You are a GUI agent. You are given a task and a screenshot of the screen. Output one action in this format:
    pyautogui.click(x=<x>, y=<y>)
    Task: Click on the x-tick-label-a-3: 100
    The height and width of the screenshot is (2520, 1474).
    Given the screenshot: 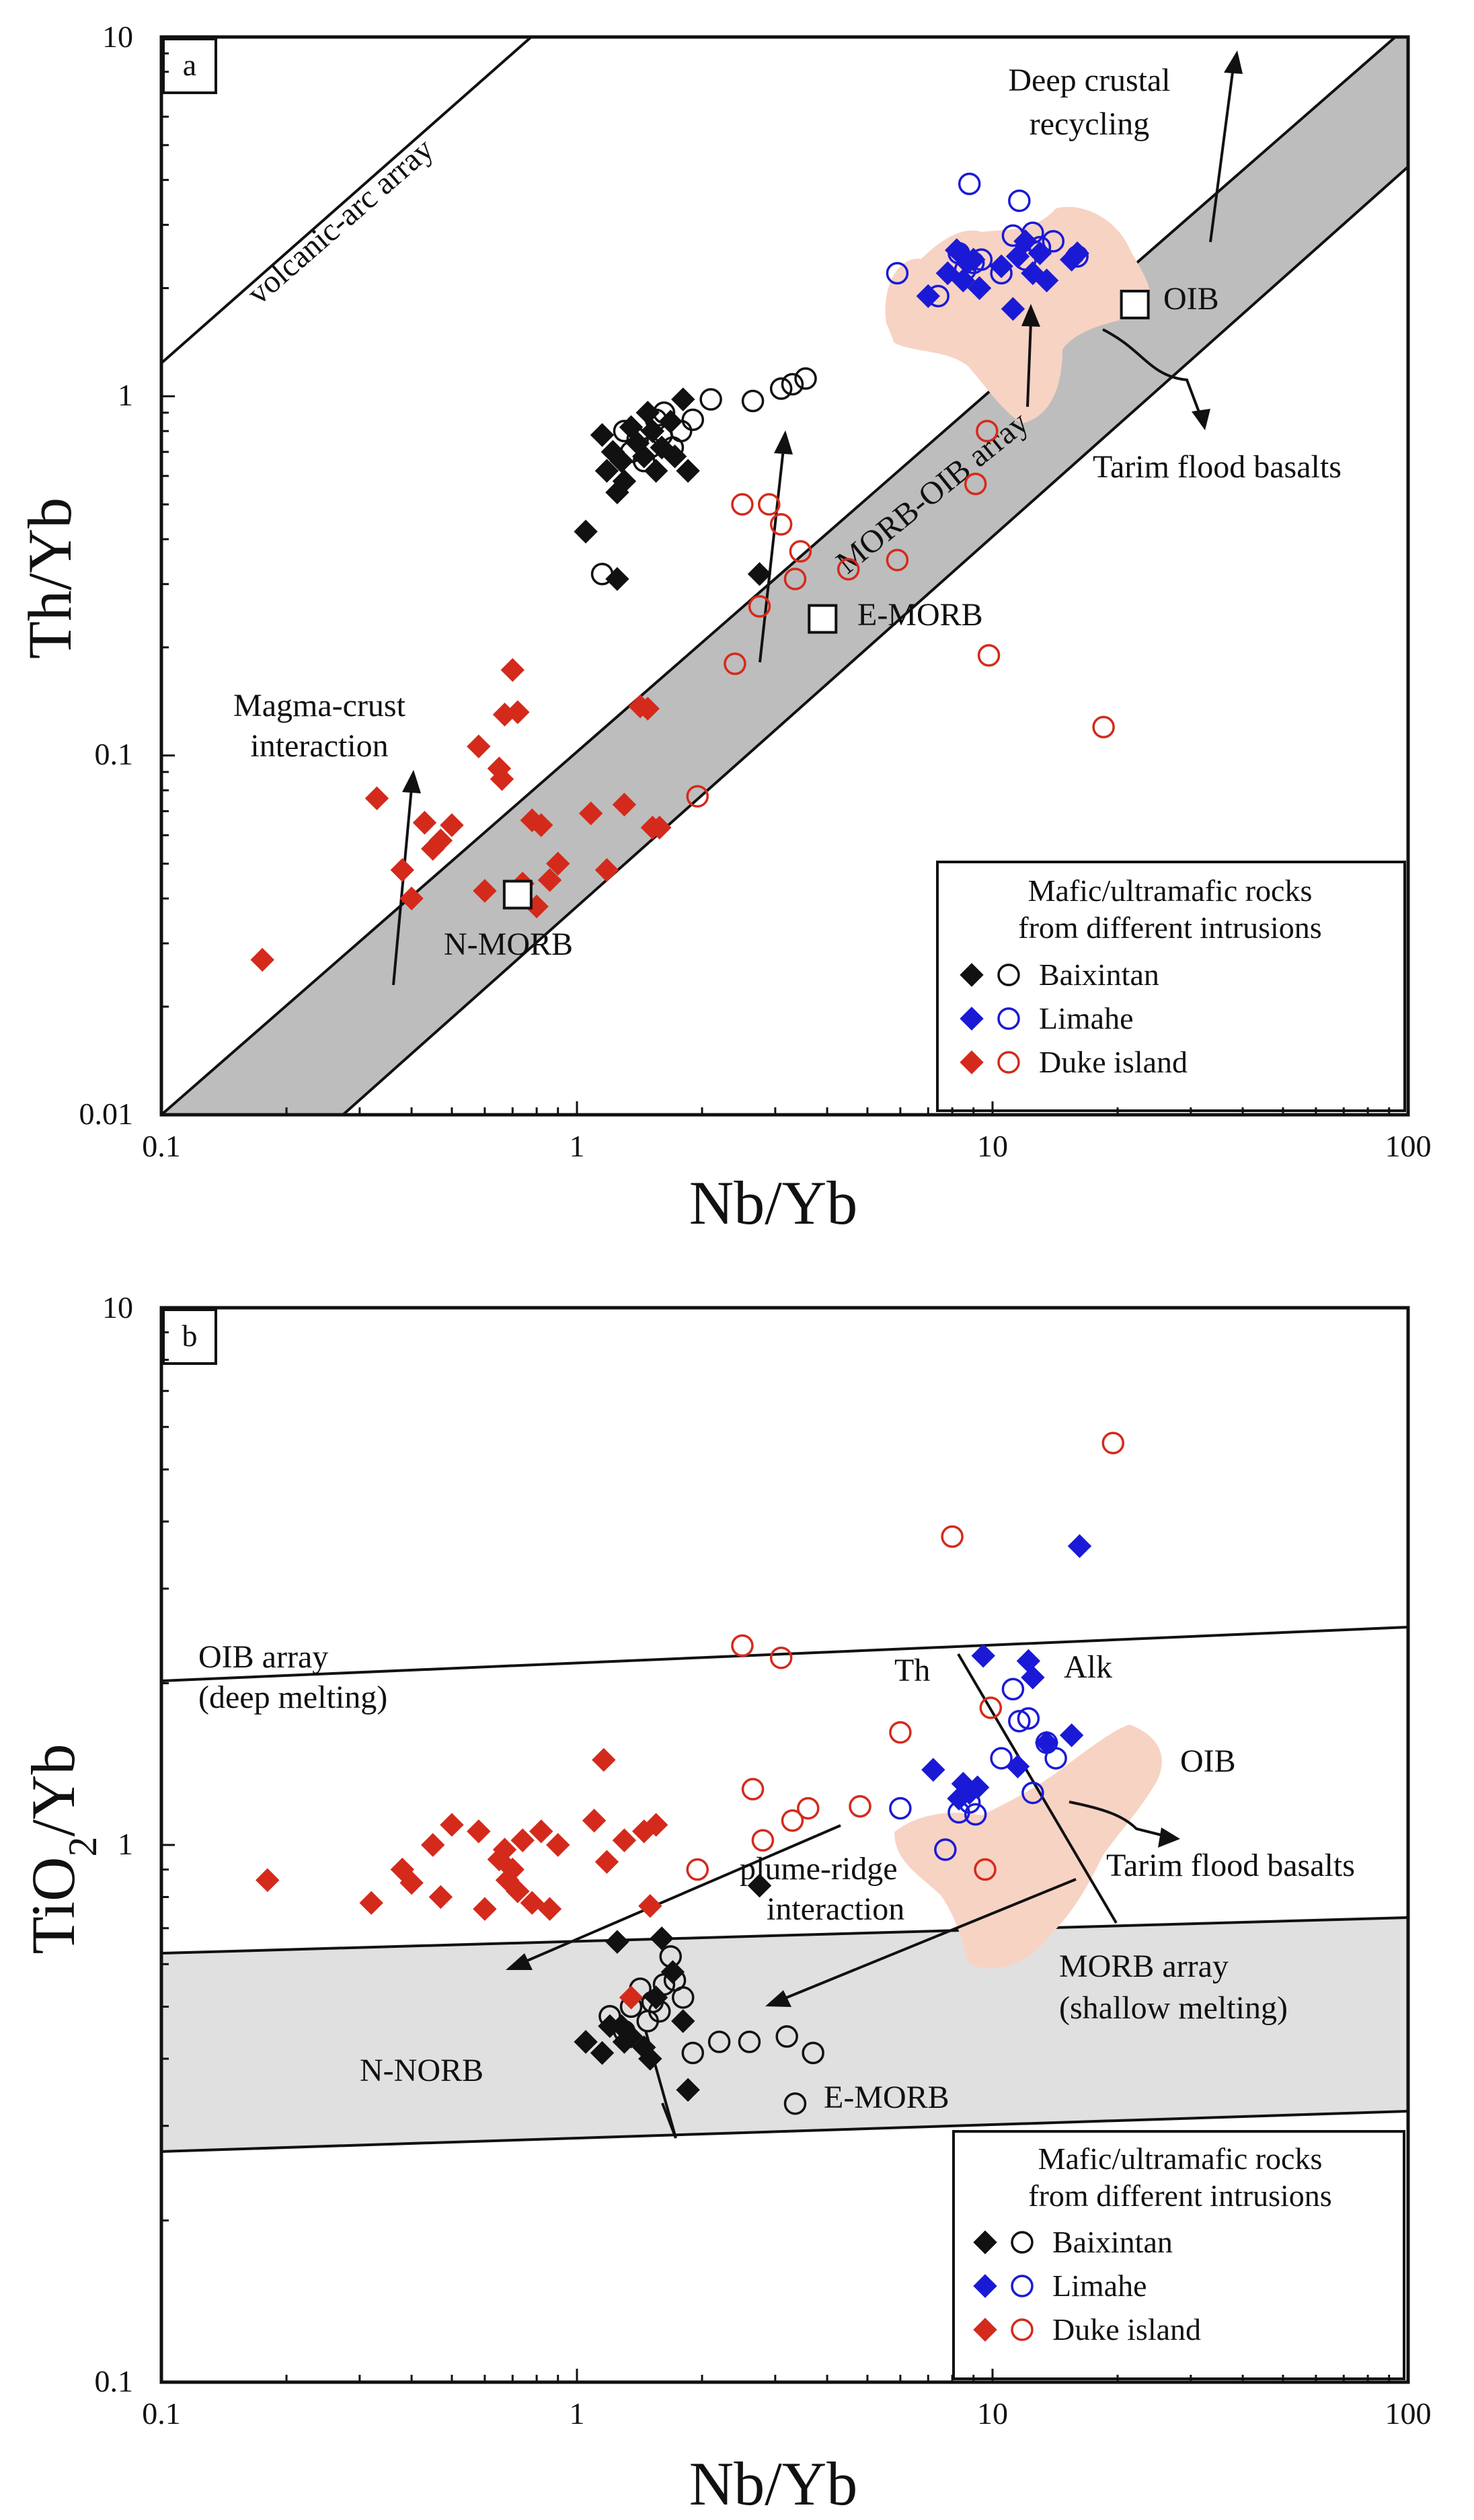 What is the action you would take?
    pyautogui.click(x=1408, y=1146)
    